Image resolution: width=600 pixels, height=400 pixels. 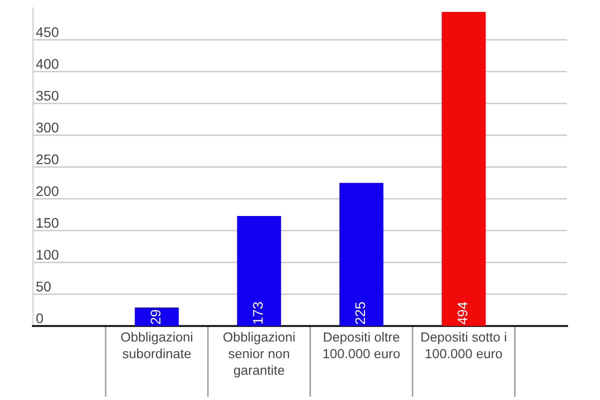 I want to click on y-tick-label: 100, so click(x=47, y=255).